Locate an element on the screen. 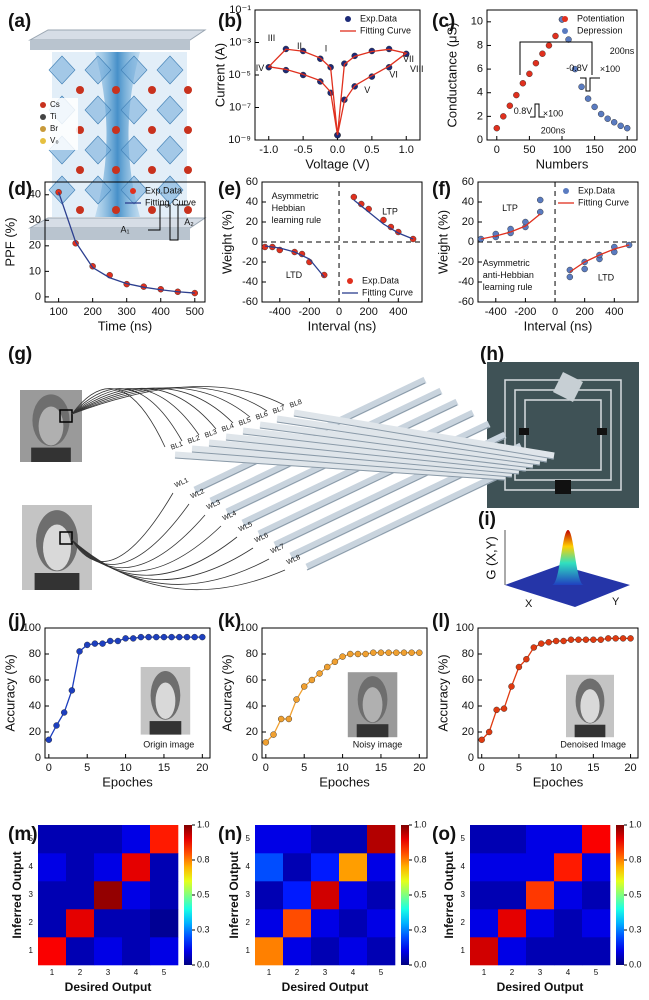 The width and height of the screenshot is (649, 1000). x-tick-label: -1.0 is located at coordinates (268, 150).